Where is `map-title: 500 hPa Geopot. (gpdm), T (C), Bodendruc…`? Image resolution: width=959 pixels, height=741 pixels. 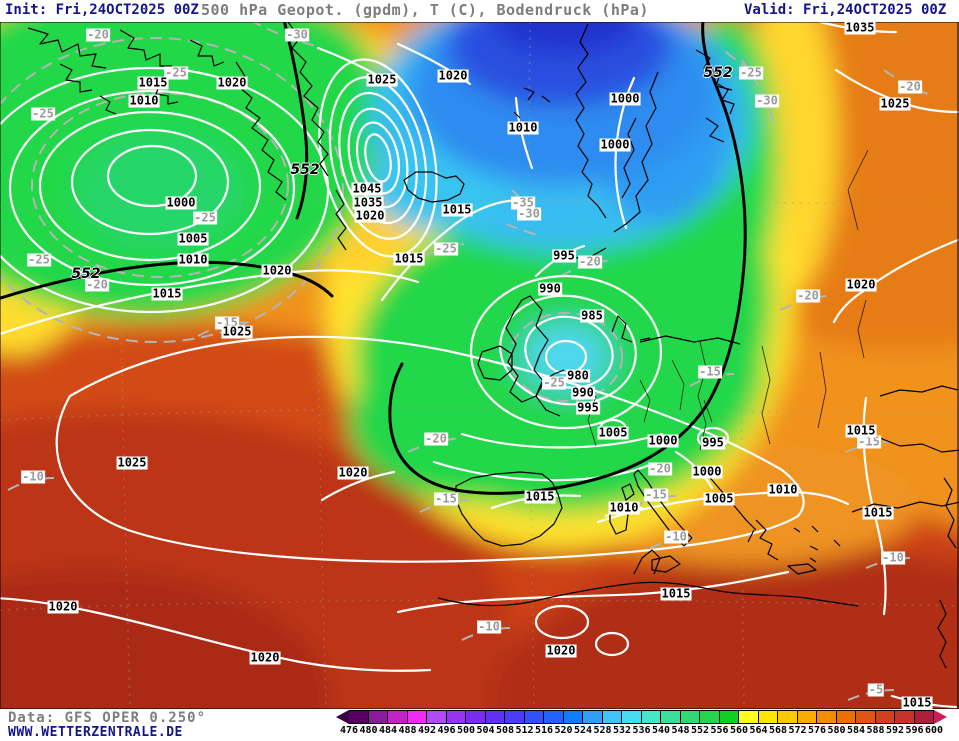 map-title: 500 hPa Geopot. (gpdm), T (C), Bodendruc… is located at coordinates (425, 10).